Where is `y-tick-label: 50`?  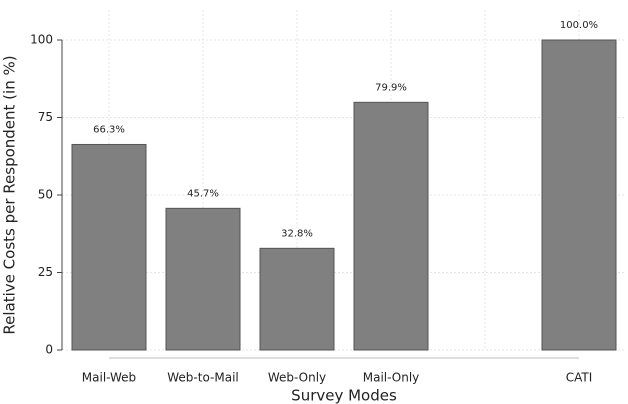 y-tick-label: 50 is located at coordinates (45, 195).